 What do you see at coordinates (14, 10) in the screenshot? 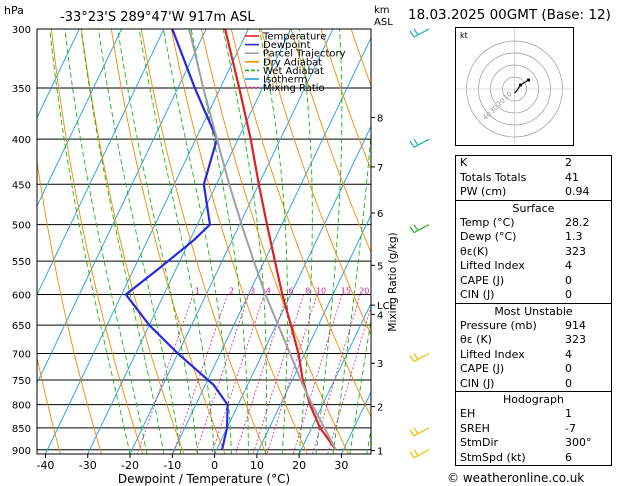
I see `pressure-unit-label: hPa` at bounding box center [14, 10].